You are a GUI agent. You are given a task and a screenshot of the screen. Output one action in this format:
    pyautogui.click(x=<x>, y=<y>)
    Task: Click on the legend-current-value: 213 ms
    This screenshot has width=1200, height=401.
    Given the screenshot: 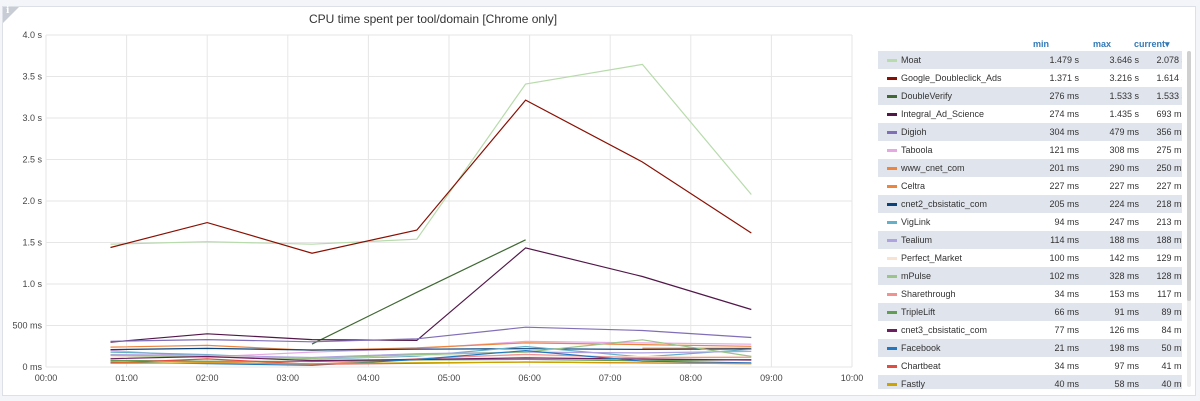 What is the action you would take?
    pyautogui.click(x=1169, y=222)
    